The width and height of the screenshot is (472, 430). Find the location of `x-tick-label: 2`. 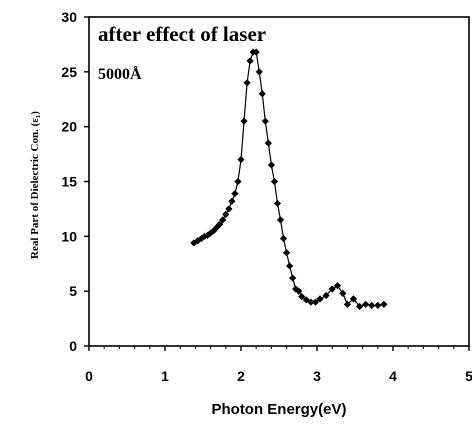

x-tick-label: 2 is located at coordinates (241, 376).